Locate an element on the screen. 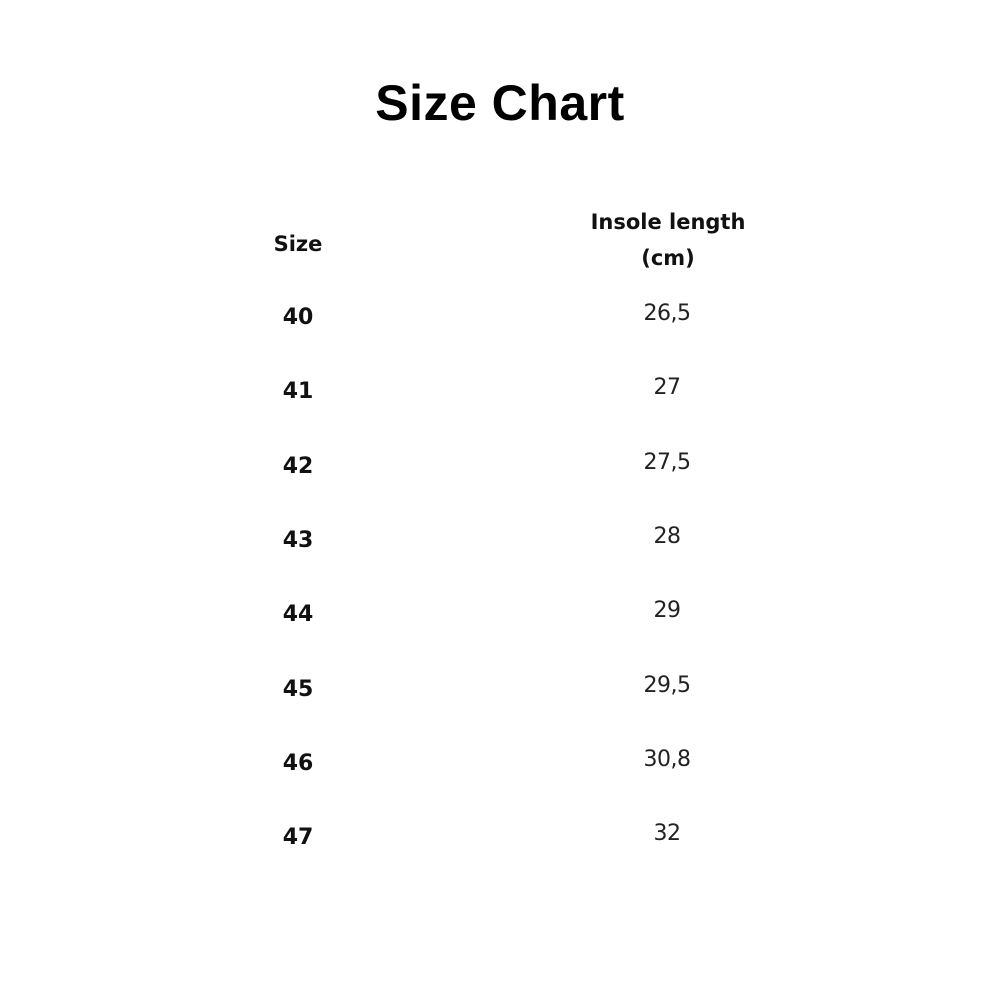 This screenshot has width=1000, height=1000. size-cell: 42 is located at coordinates (298, 466).